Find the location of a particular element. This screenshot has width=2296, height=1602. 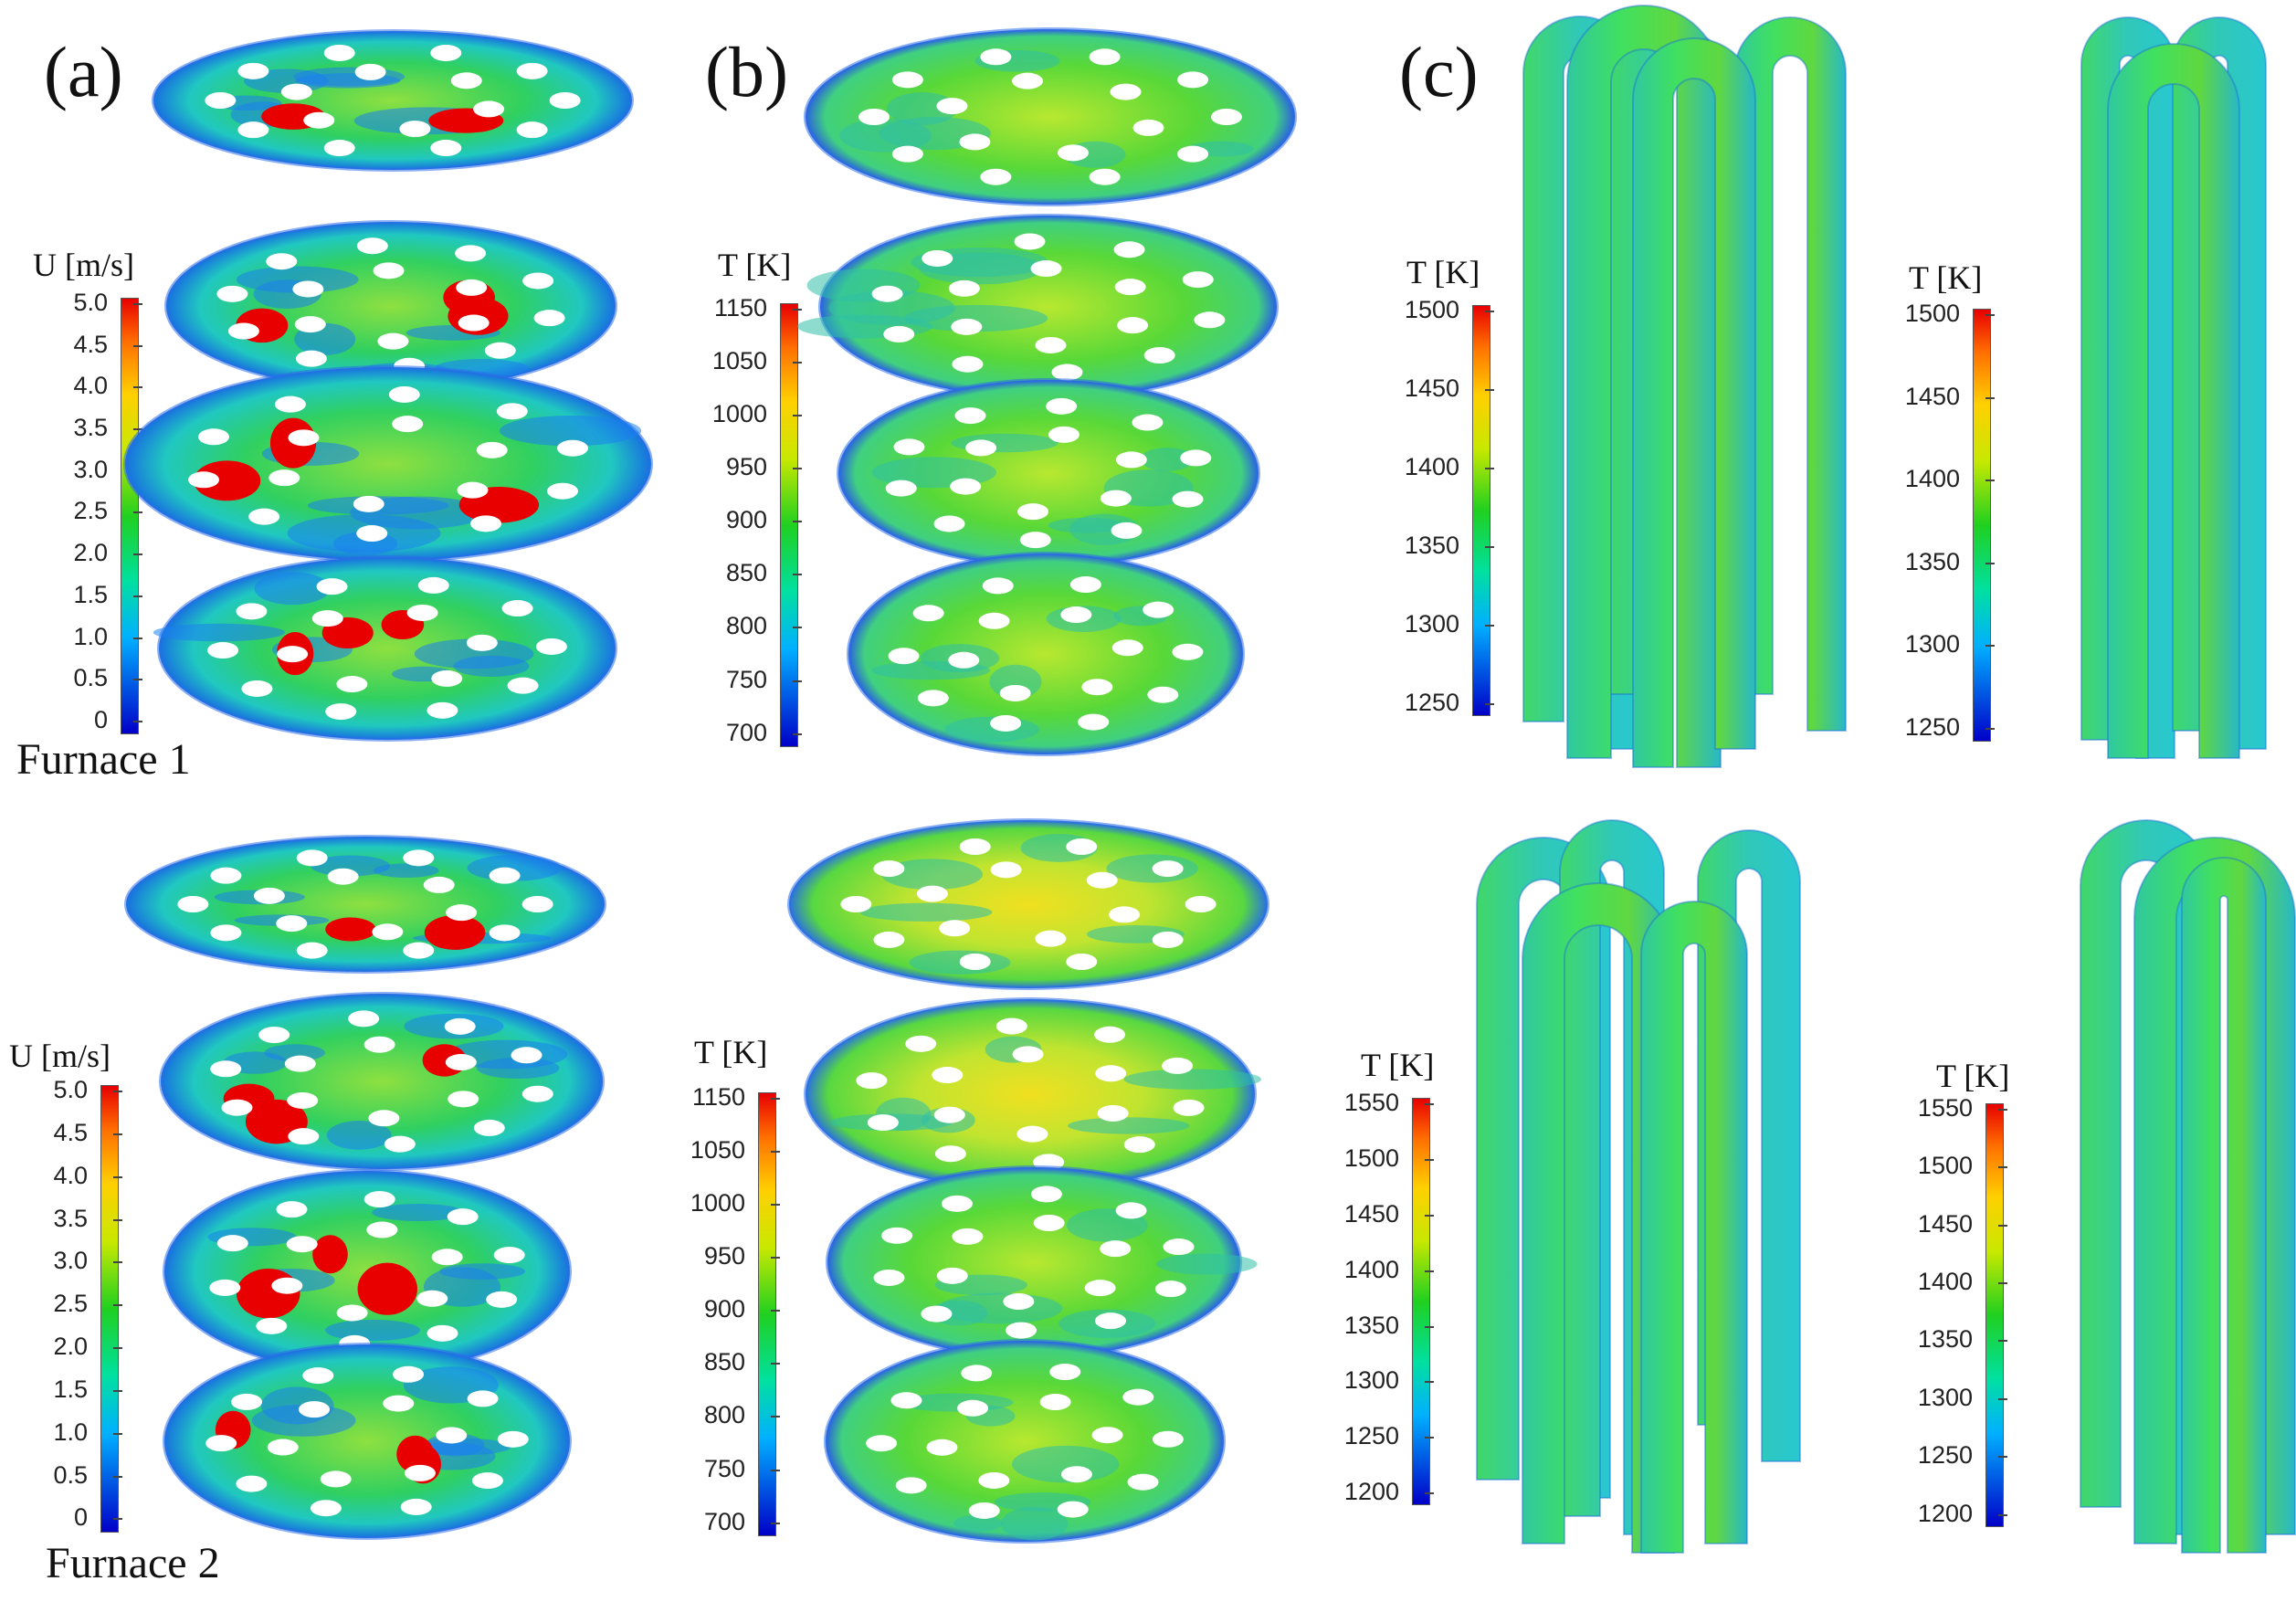

tube-temperature-colorbar-2-bar is located at coordinates (1982, 525).